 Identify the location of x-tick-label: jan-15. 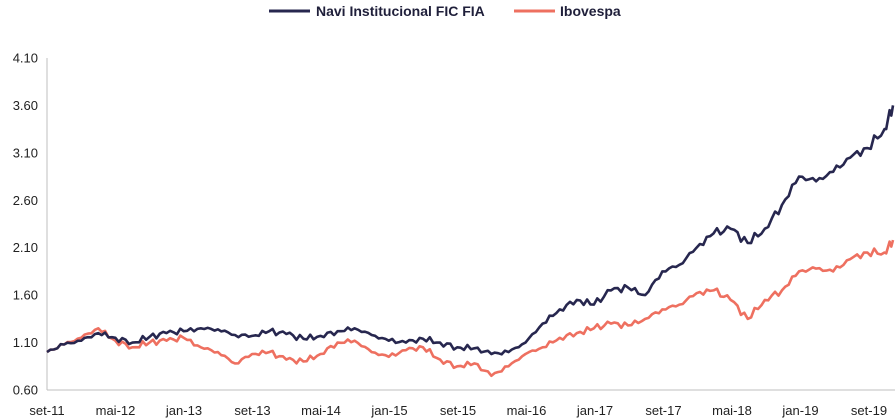
(388, 410).